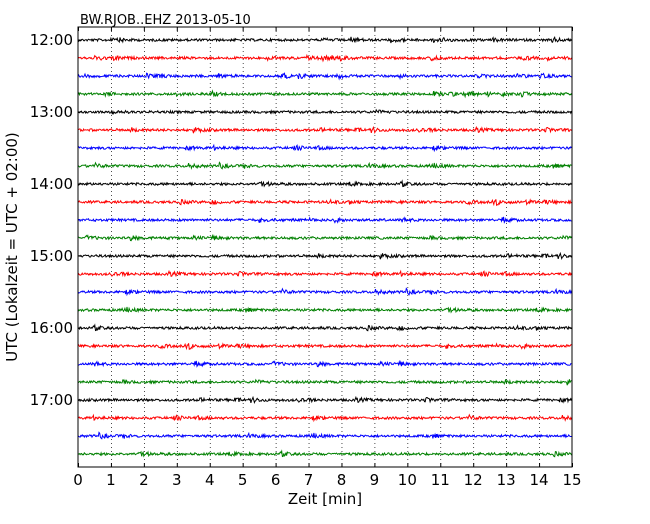 This screenshot has height=524, width=650. What do you see at coordinates (12, 247) in the screenshot?
I see `y-axis-label: UTC (Lokalzeit = UTC + 02:00)` at bounding box center [12, 247].